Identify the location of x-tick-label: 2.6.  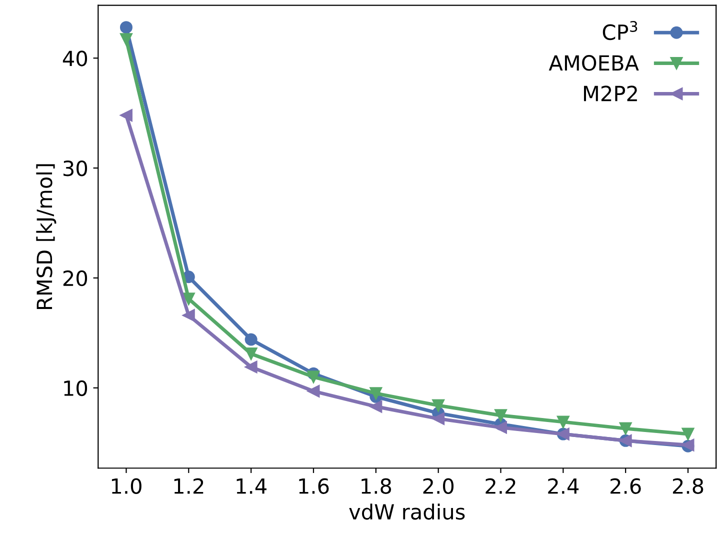
(625, 486).